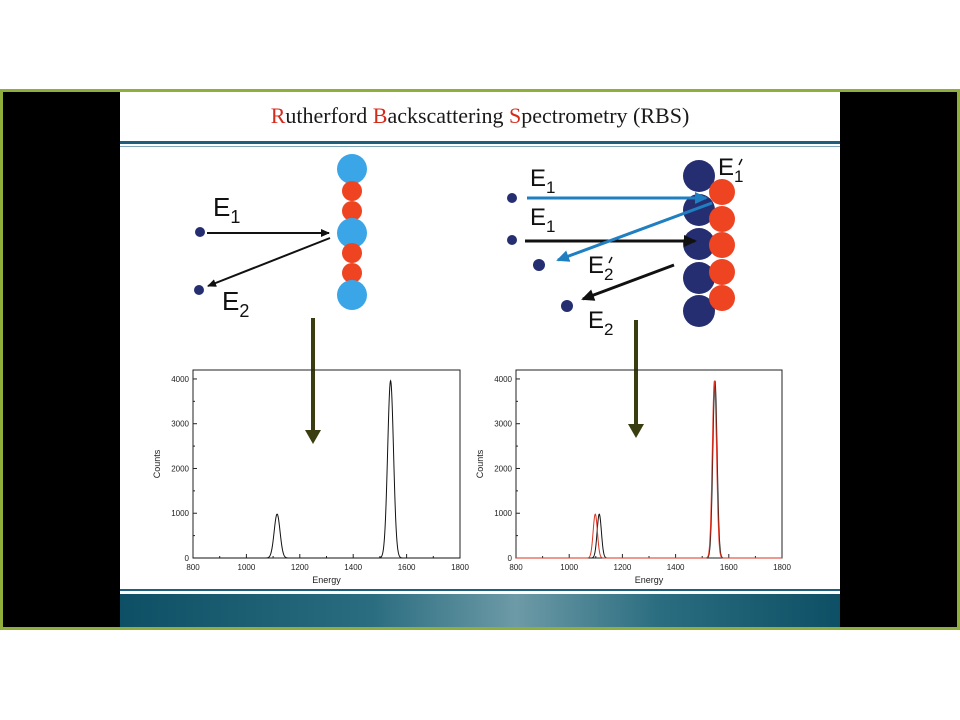 This screenshot has height=720, width=960. What do you see at coordinates (480, 142) in the screenshot?
I see `title-rule` at bounding box center [480, 142].